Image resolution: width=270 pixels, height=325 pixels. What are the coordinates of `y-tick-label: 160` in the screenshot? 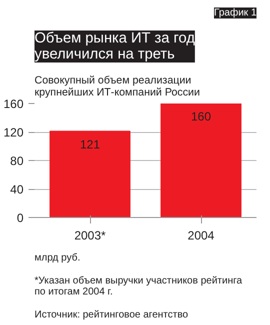 It's located at (13, 104).